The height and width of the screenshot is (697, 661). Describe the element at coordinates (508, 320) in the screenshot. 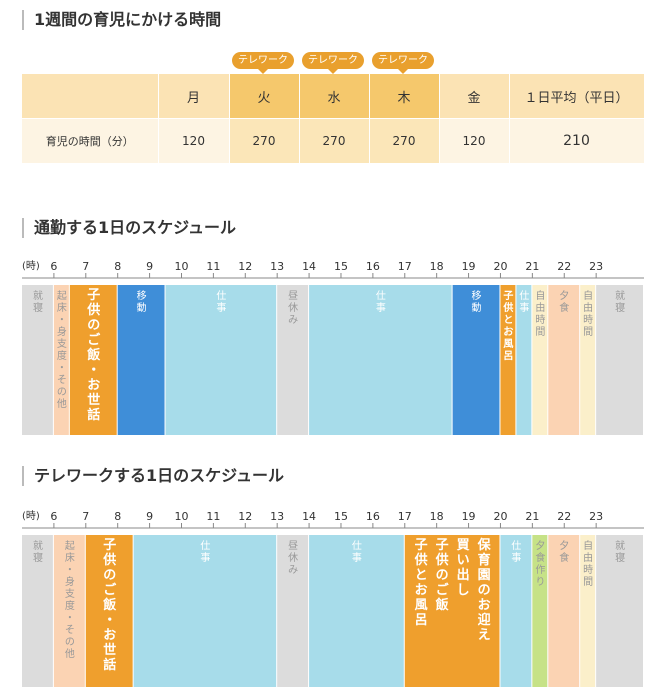

I see `label-char: と` at that location.